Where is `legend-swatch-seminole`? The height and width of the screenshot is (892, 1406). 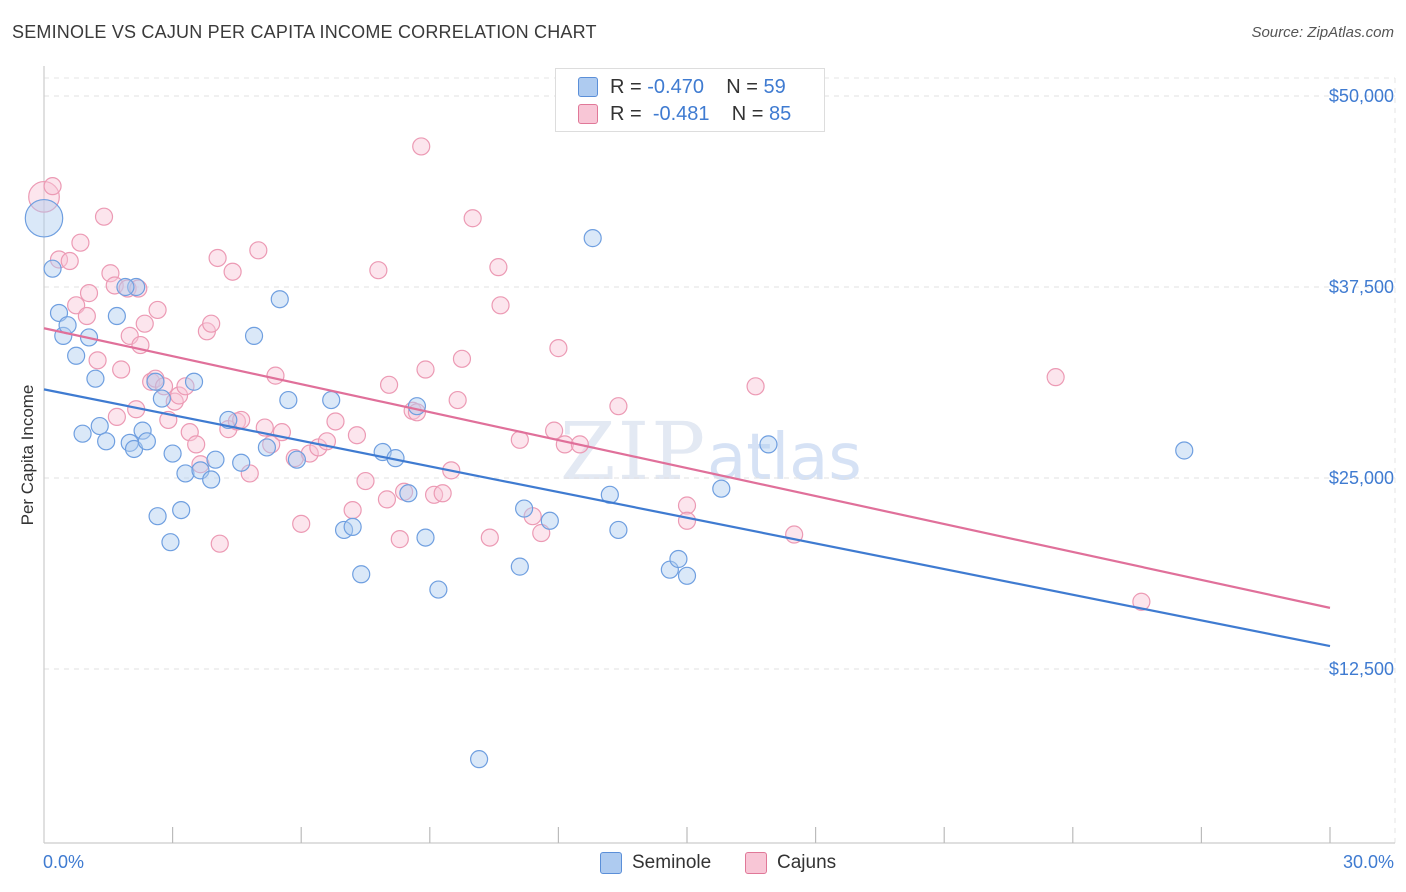
legend-swatch-seminole is located at coordinates (588, 87).